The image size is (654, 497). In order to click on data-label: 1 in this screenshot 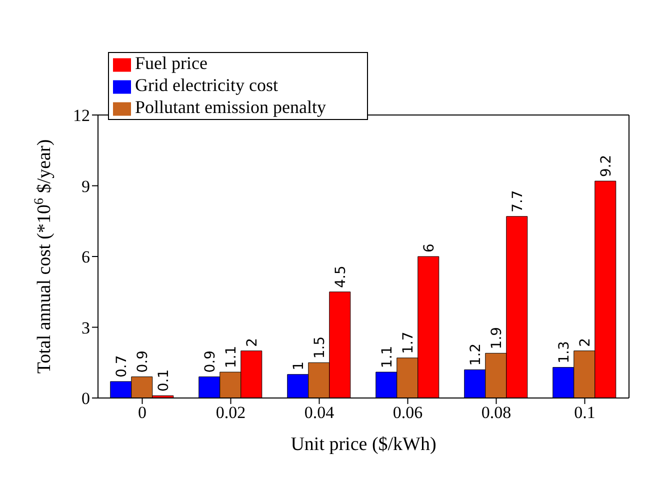, I will do `click(298, 365)`.